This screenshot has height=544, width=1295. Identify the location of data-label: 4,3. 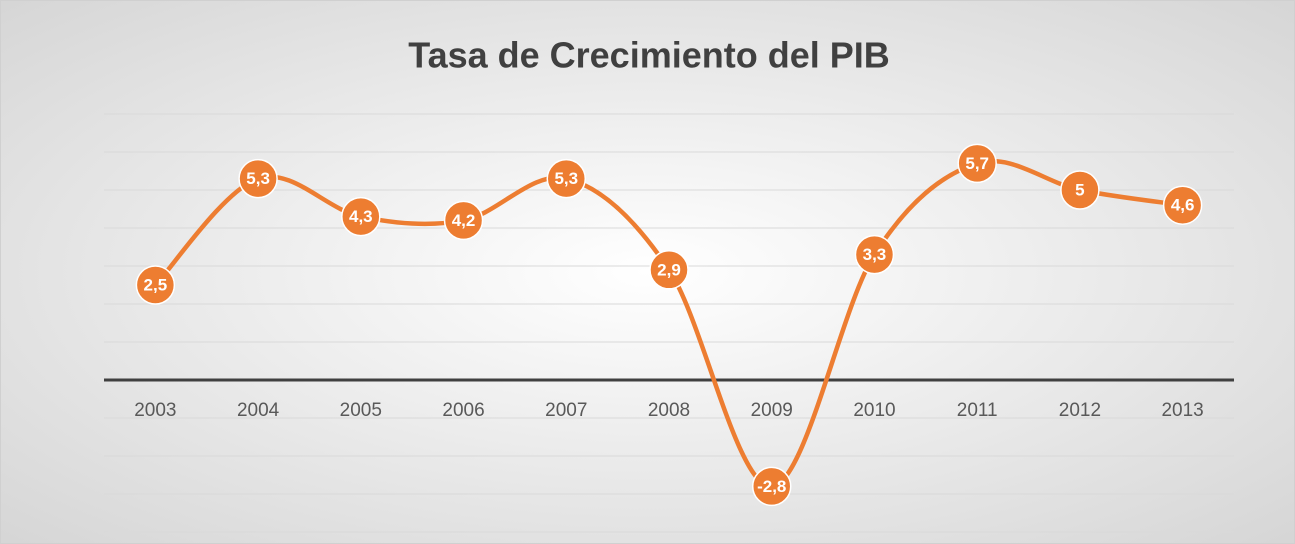
(361, 216).